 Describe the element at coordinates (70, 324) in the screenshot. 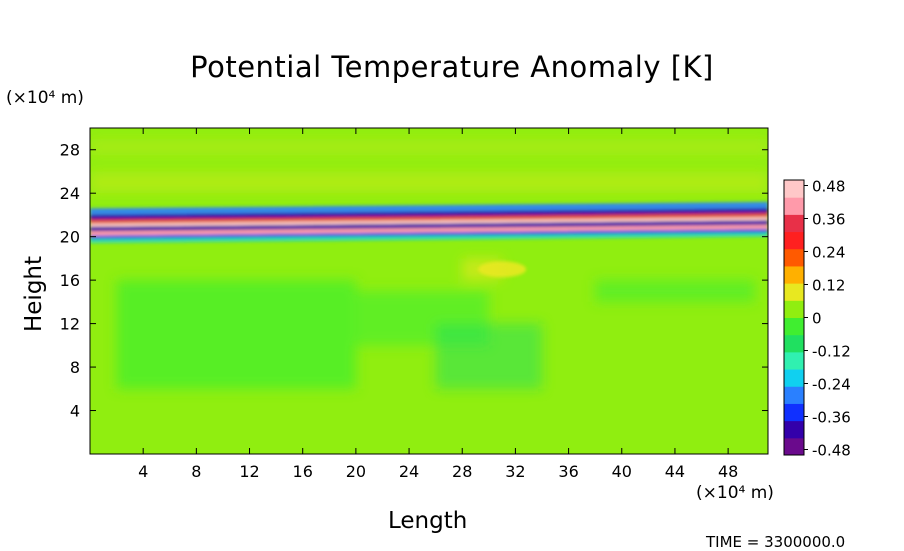

I see `y-tick-label: 12` at that location.